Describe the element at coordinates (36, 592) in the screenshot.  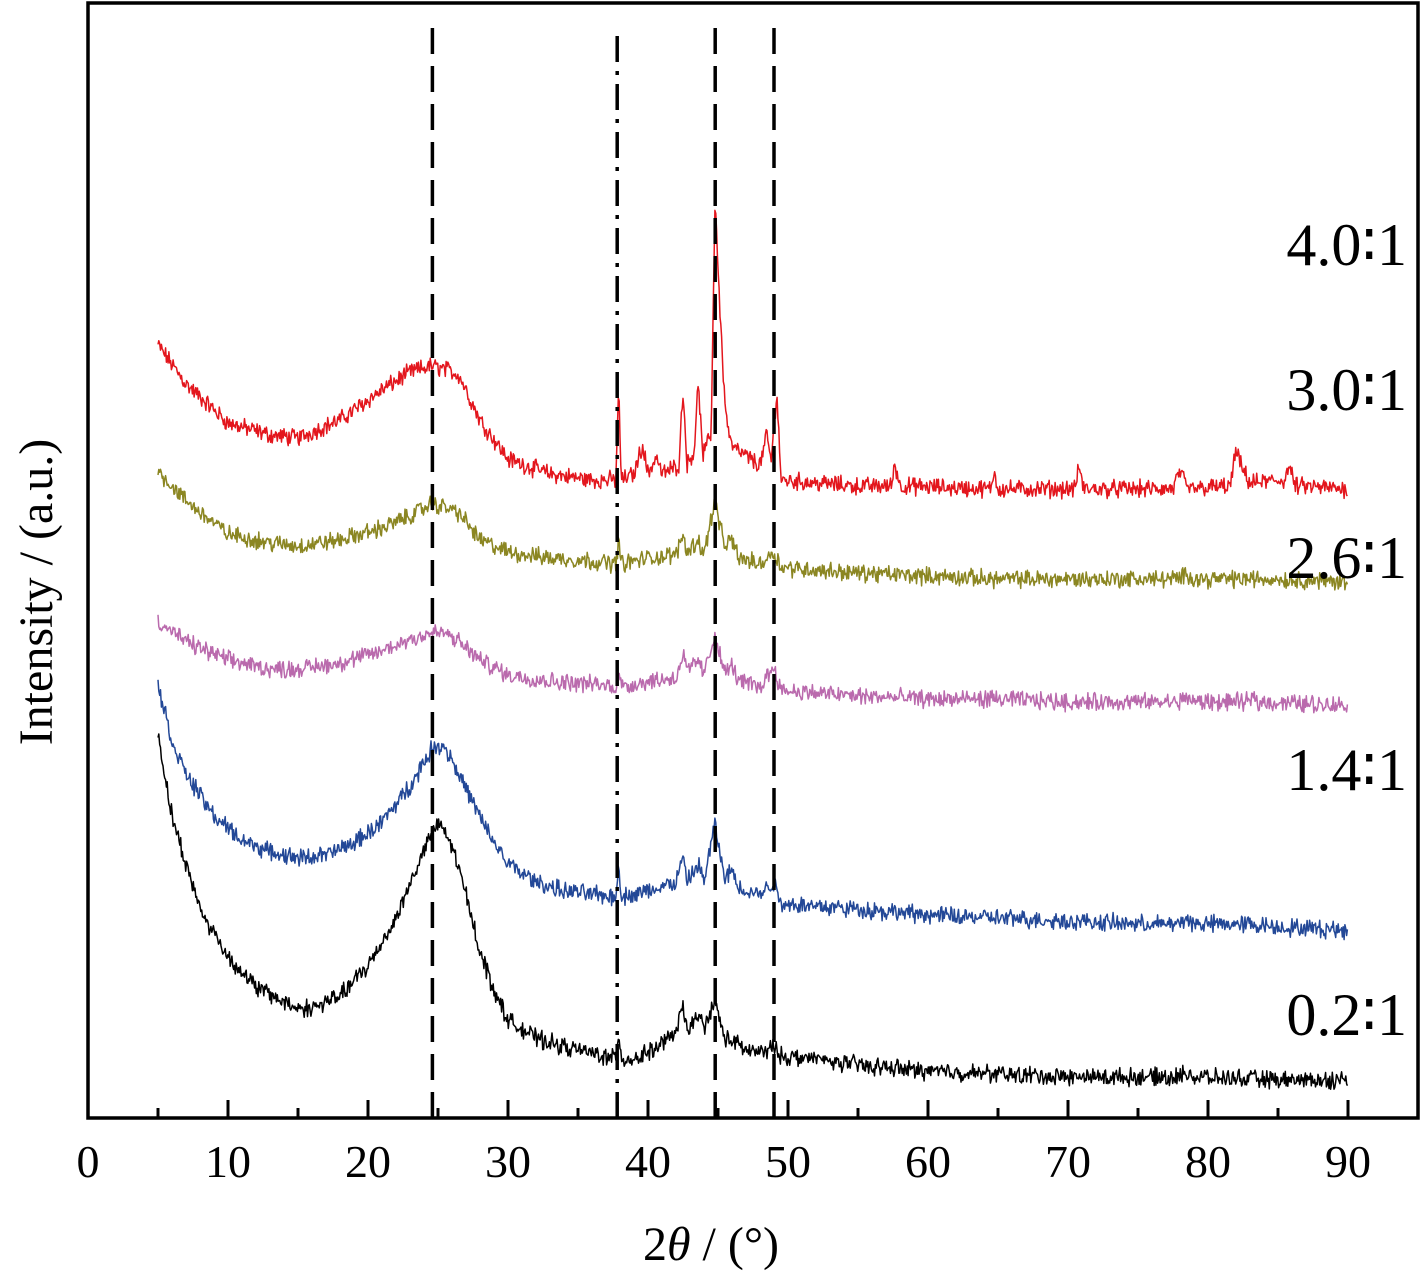
I see `y-axis-title: Intensity / (a.u.)` at that location.